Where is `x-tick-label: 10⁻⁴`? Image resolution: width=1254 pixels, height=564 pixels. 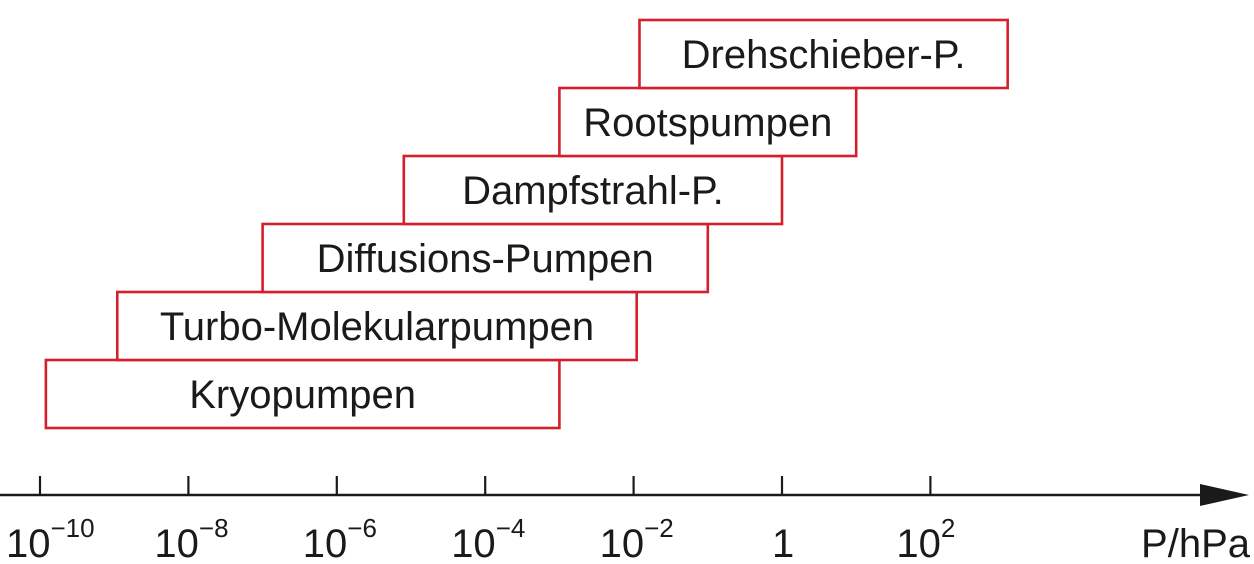
x-tick-label: 10⁻⁴ is located at coordinates (488, 538).